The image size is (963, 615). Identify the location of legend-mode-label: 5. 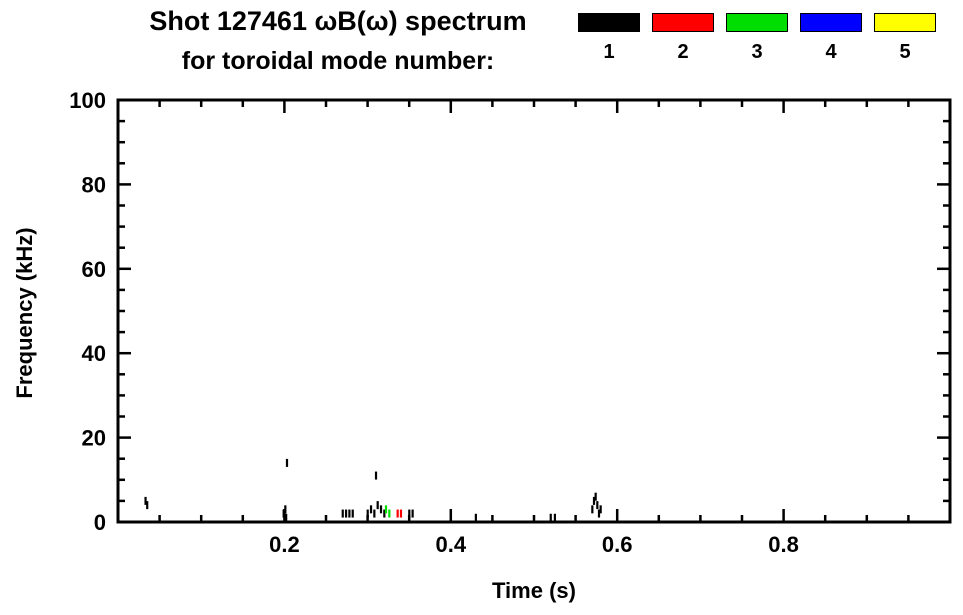
(905, 52).